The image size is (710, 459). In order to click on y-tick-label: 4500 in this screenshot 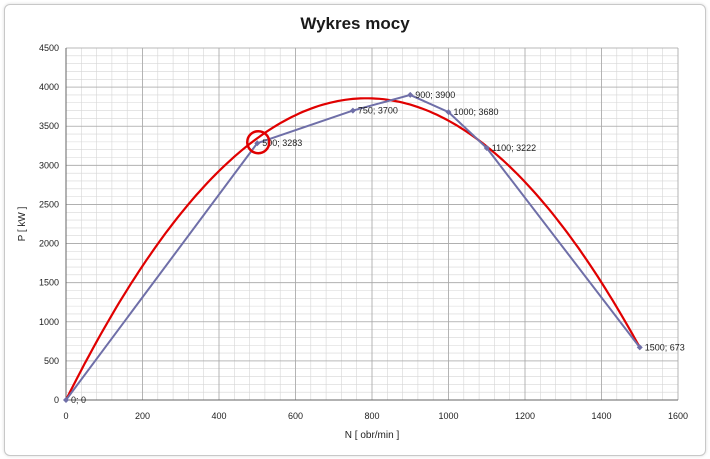, I will do `click(49, 48)`.